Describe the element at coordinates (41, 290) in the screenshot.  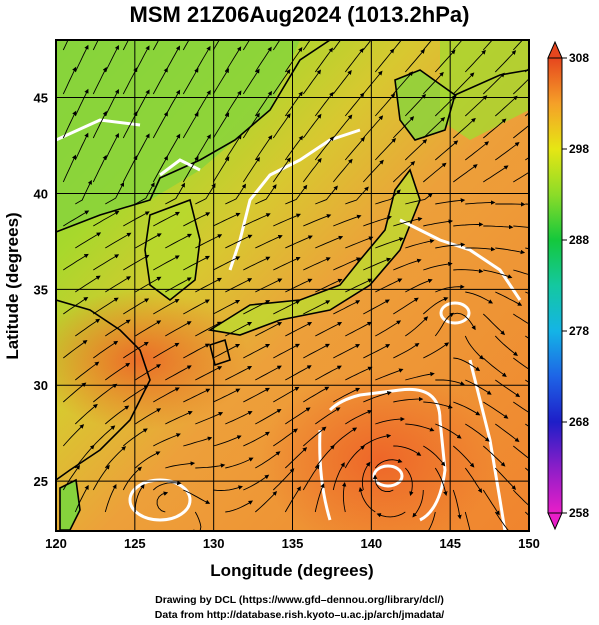
I see `y-tick-labels: 25 30 35 40 45` at that location.